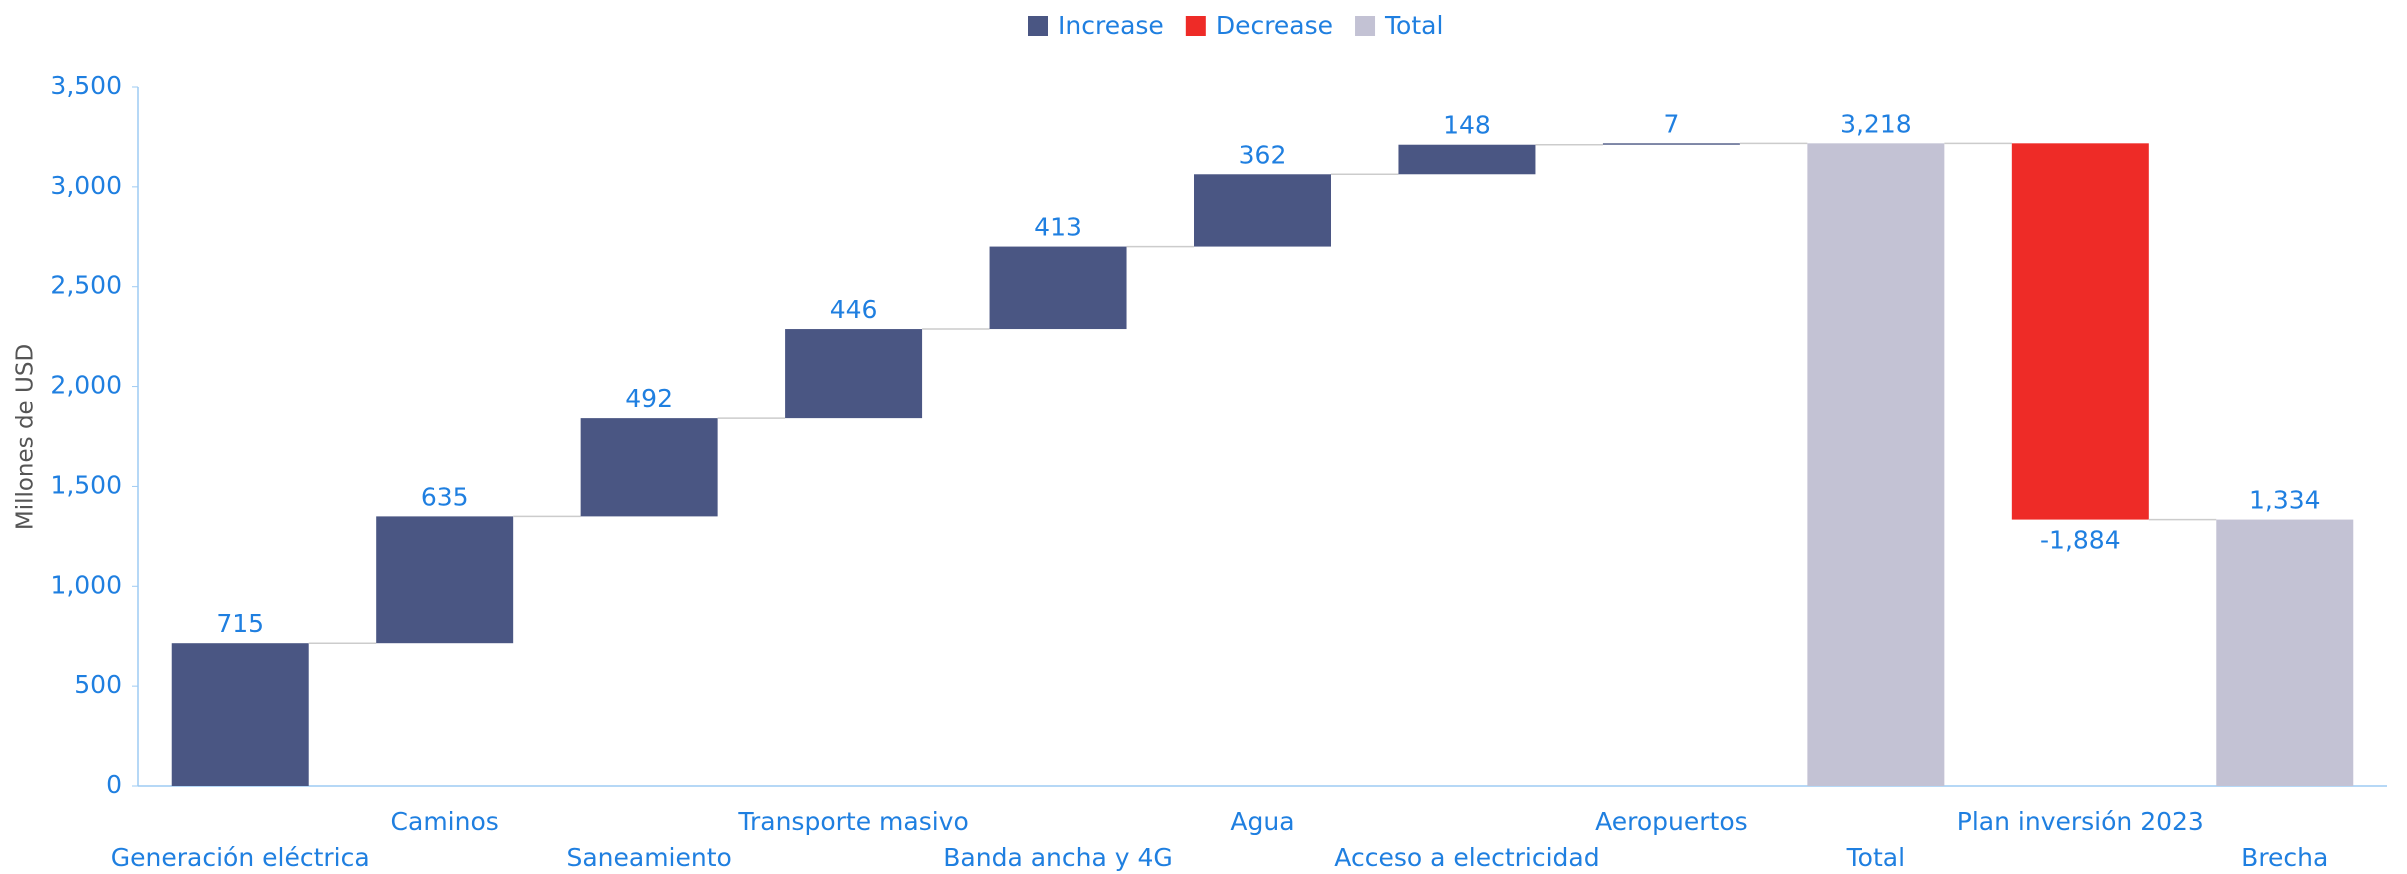  Describe the element at coordinates (1875, 857) in the screenshot. I see `x-tick-label: Total` at that location.